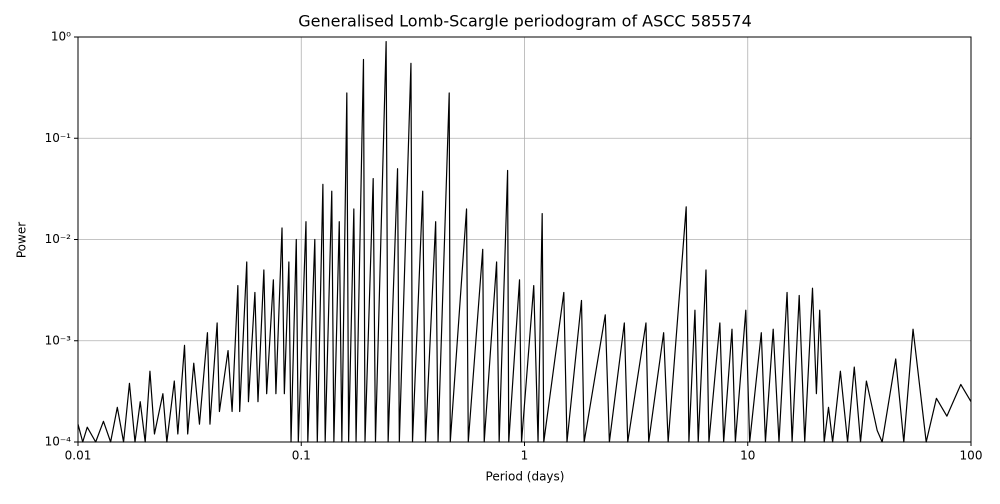 This screenshot has height=504, width=1000. What do you see at coordinates (58, 442) in the screenshot?
I see `y-tick-label: 10⁻⁴` at bounding box center [58, 442].